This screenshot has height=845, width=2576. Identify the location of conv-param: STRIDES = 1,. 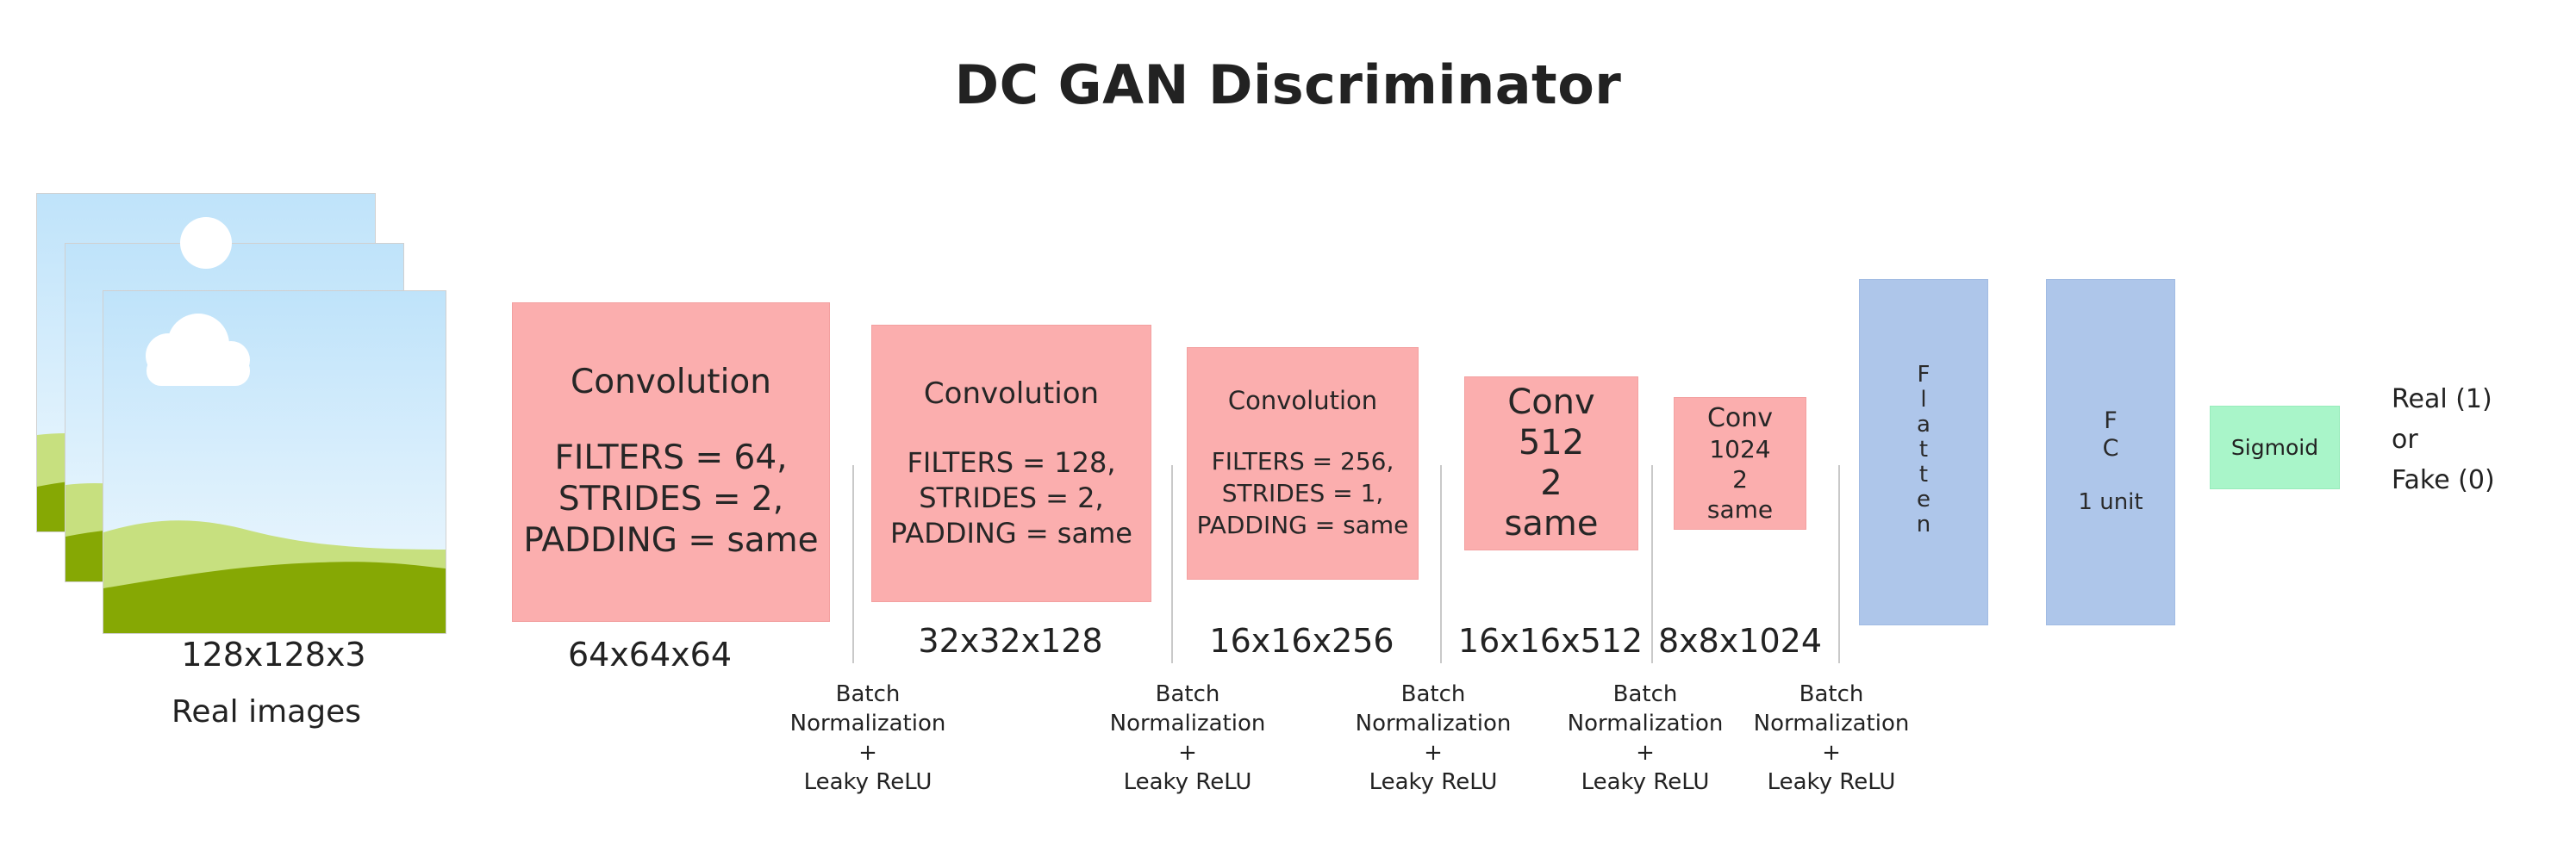
(1302, 493).